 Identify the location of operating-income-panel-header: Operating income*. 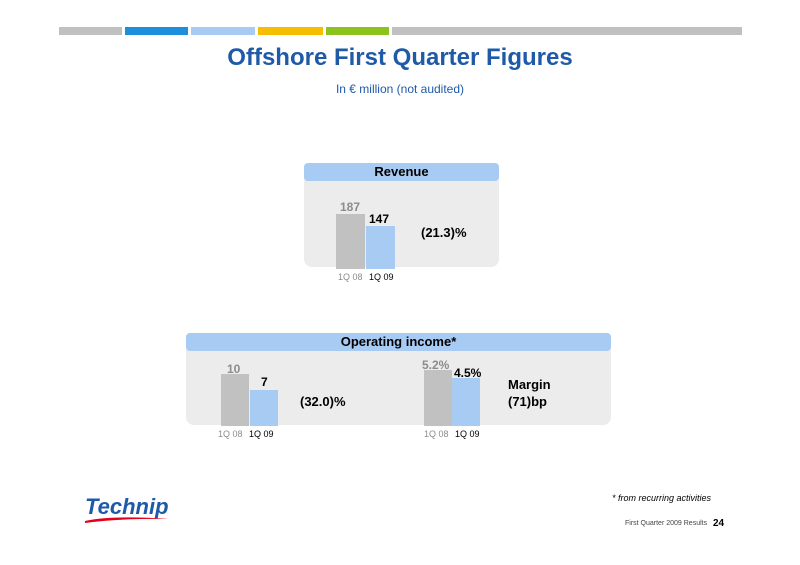
(398, 342).